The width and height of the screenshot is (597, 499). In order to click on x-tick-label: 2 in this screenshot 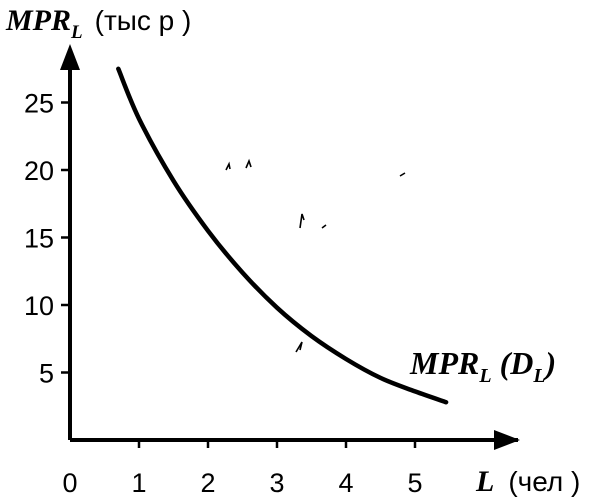, I will do `click(207, 483)`.